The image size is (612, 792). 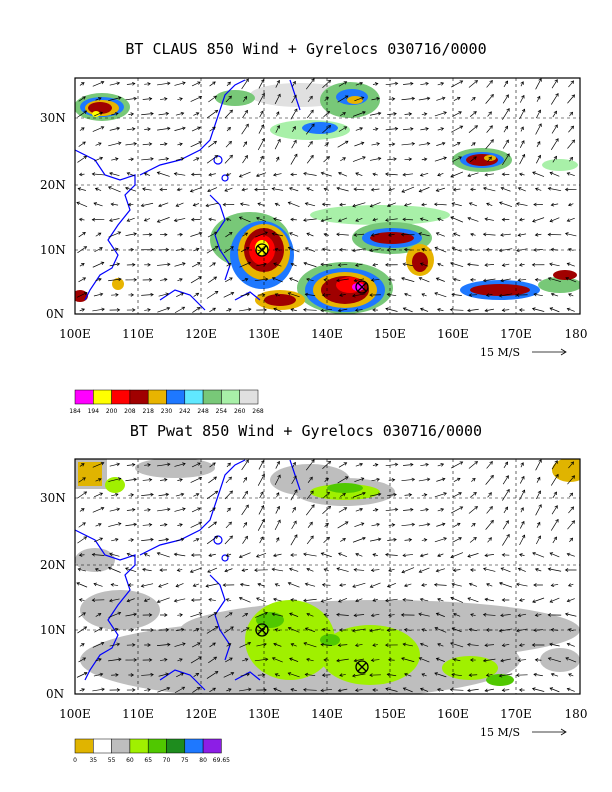 What do you see at coordinates (500, 732) in the screenshot?
I see `ref-vector-label: 15 M/S` at bounding box center [500, 732].